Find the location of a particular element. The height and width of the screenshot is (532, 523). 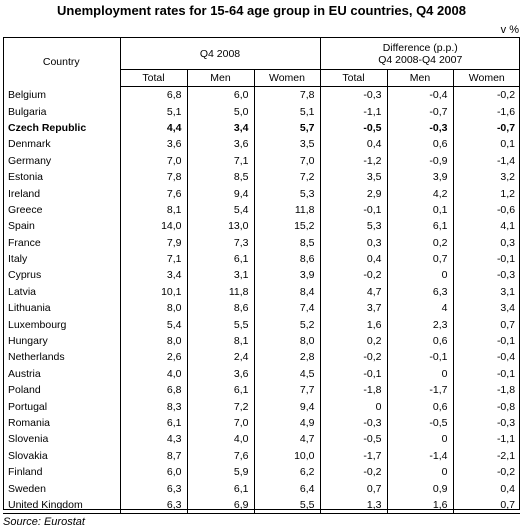

value-cell: 9,4 is located at coordinates (220, 193).